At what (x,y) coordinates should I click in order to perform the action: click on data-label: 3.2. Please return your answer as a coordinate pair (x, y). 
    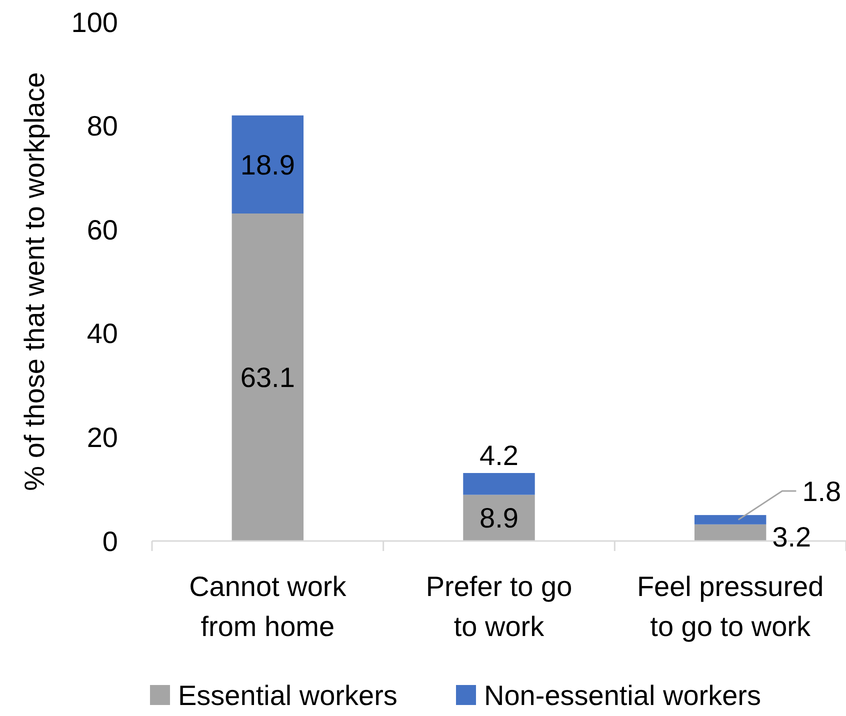
    Looking at the image, I should click on (792, 536).